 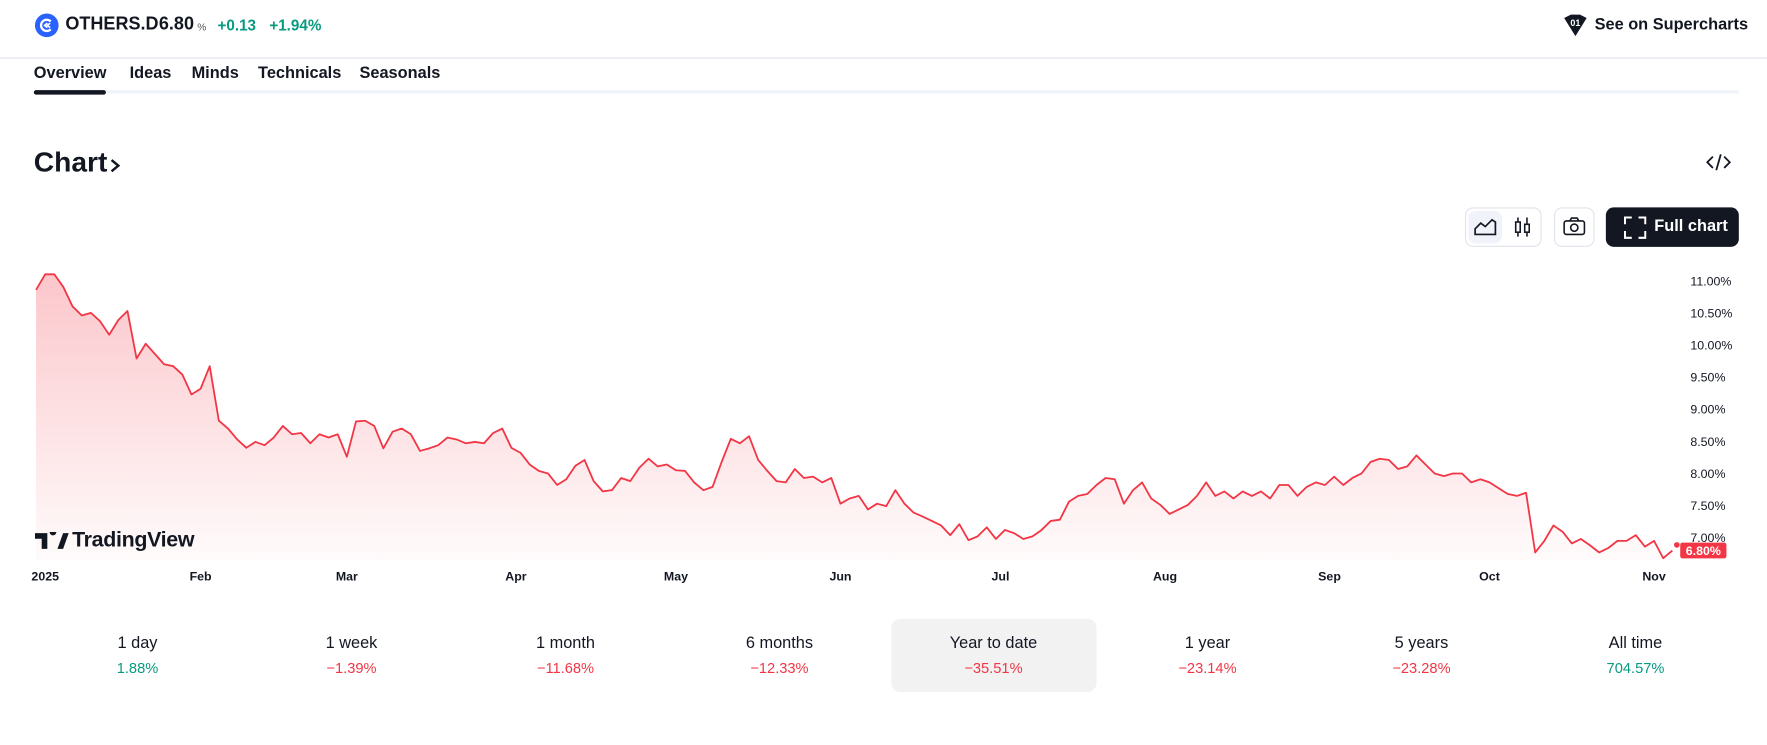 I want to click on tab: Minds, so click(x=215, y=73).